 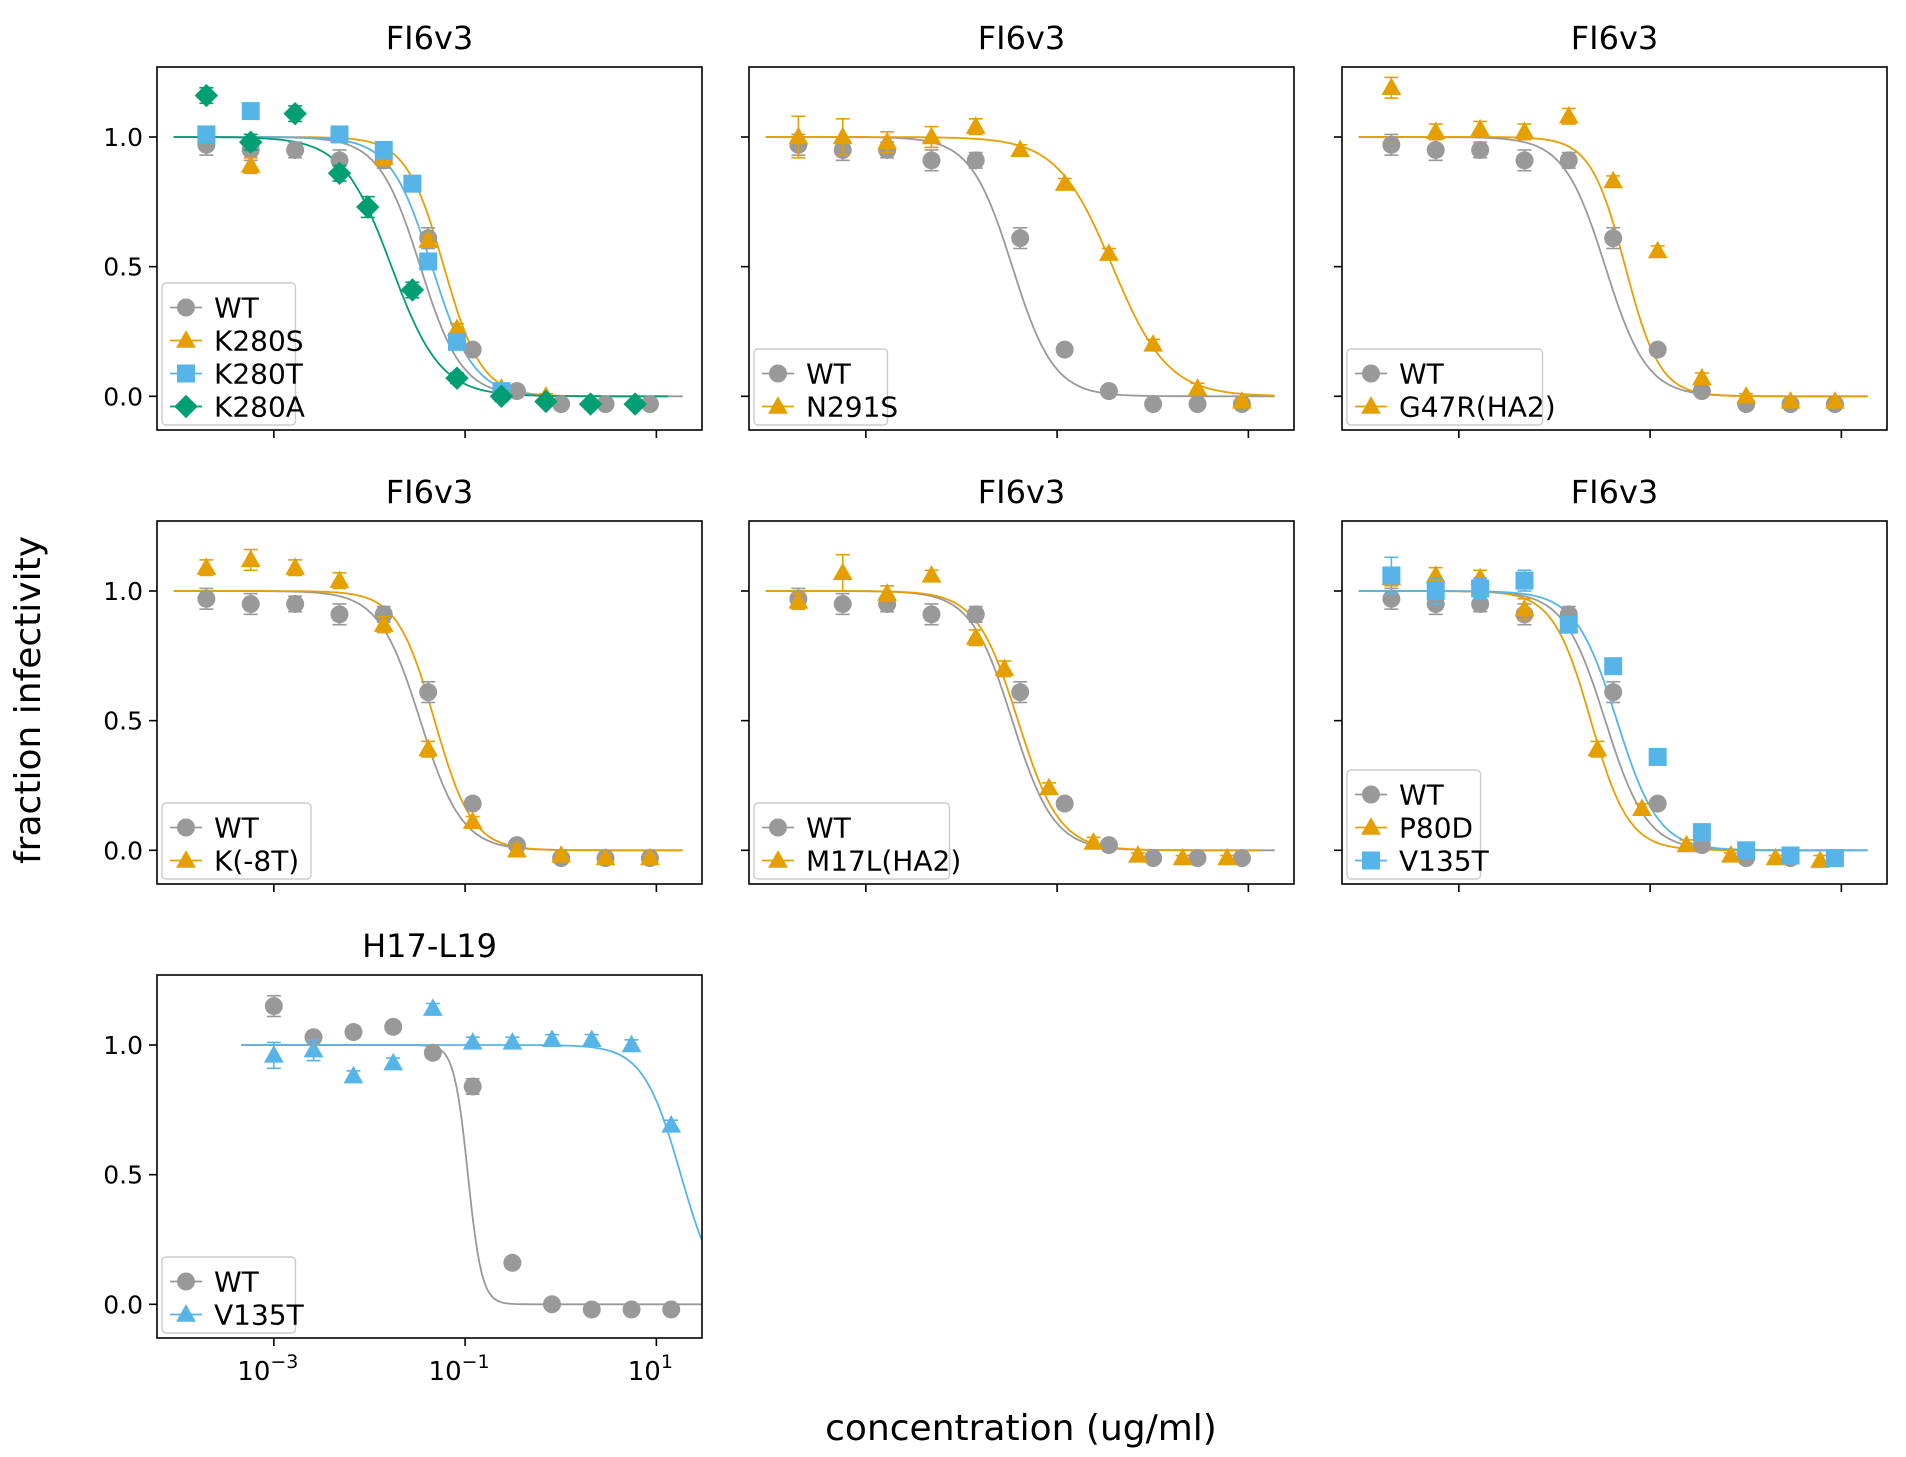 I want to click on legend-label-n291s: N291S, so click(x=852, y=407).